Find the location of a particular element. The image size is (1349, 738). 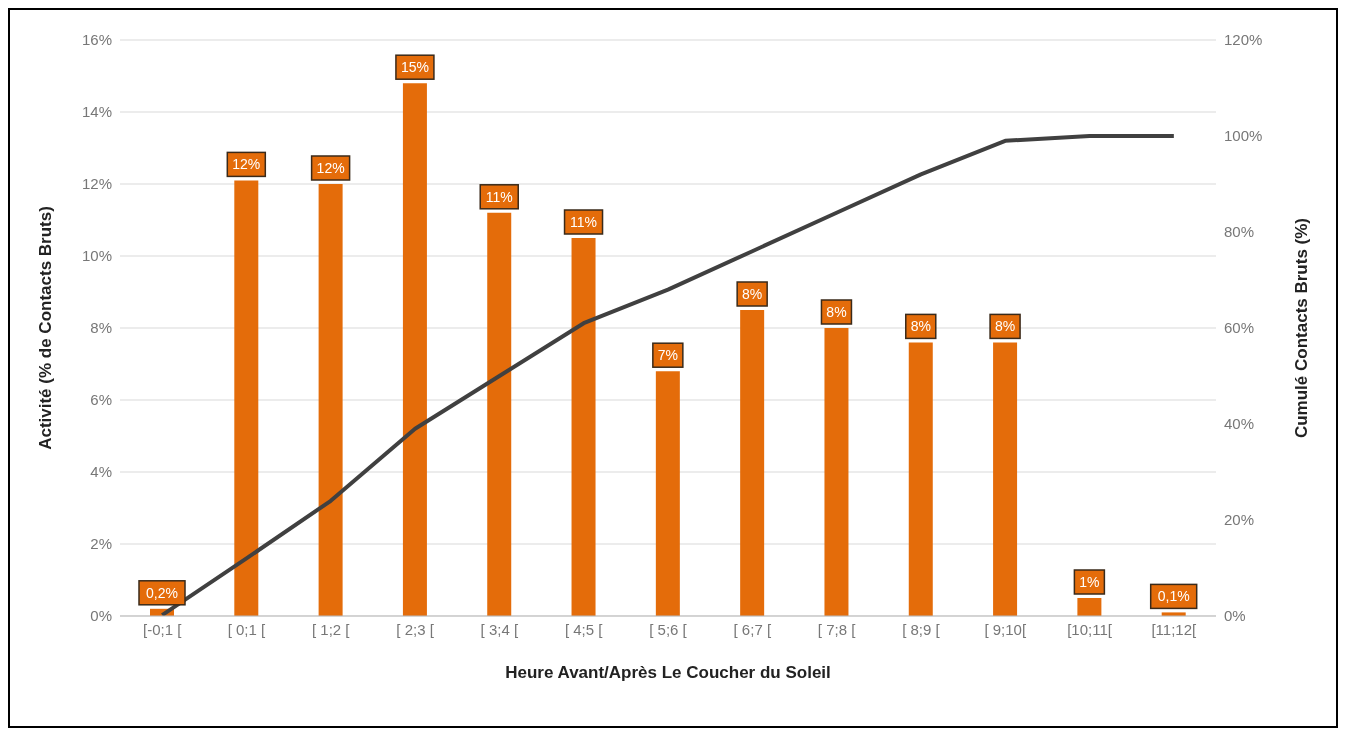

y-tick-label: 2% is located at coordinates (101, 544).